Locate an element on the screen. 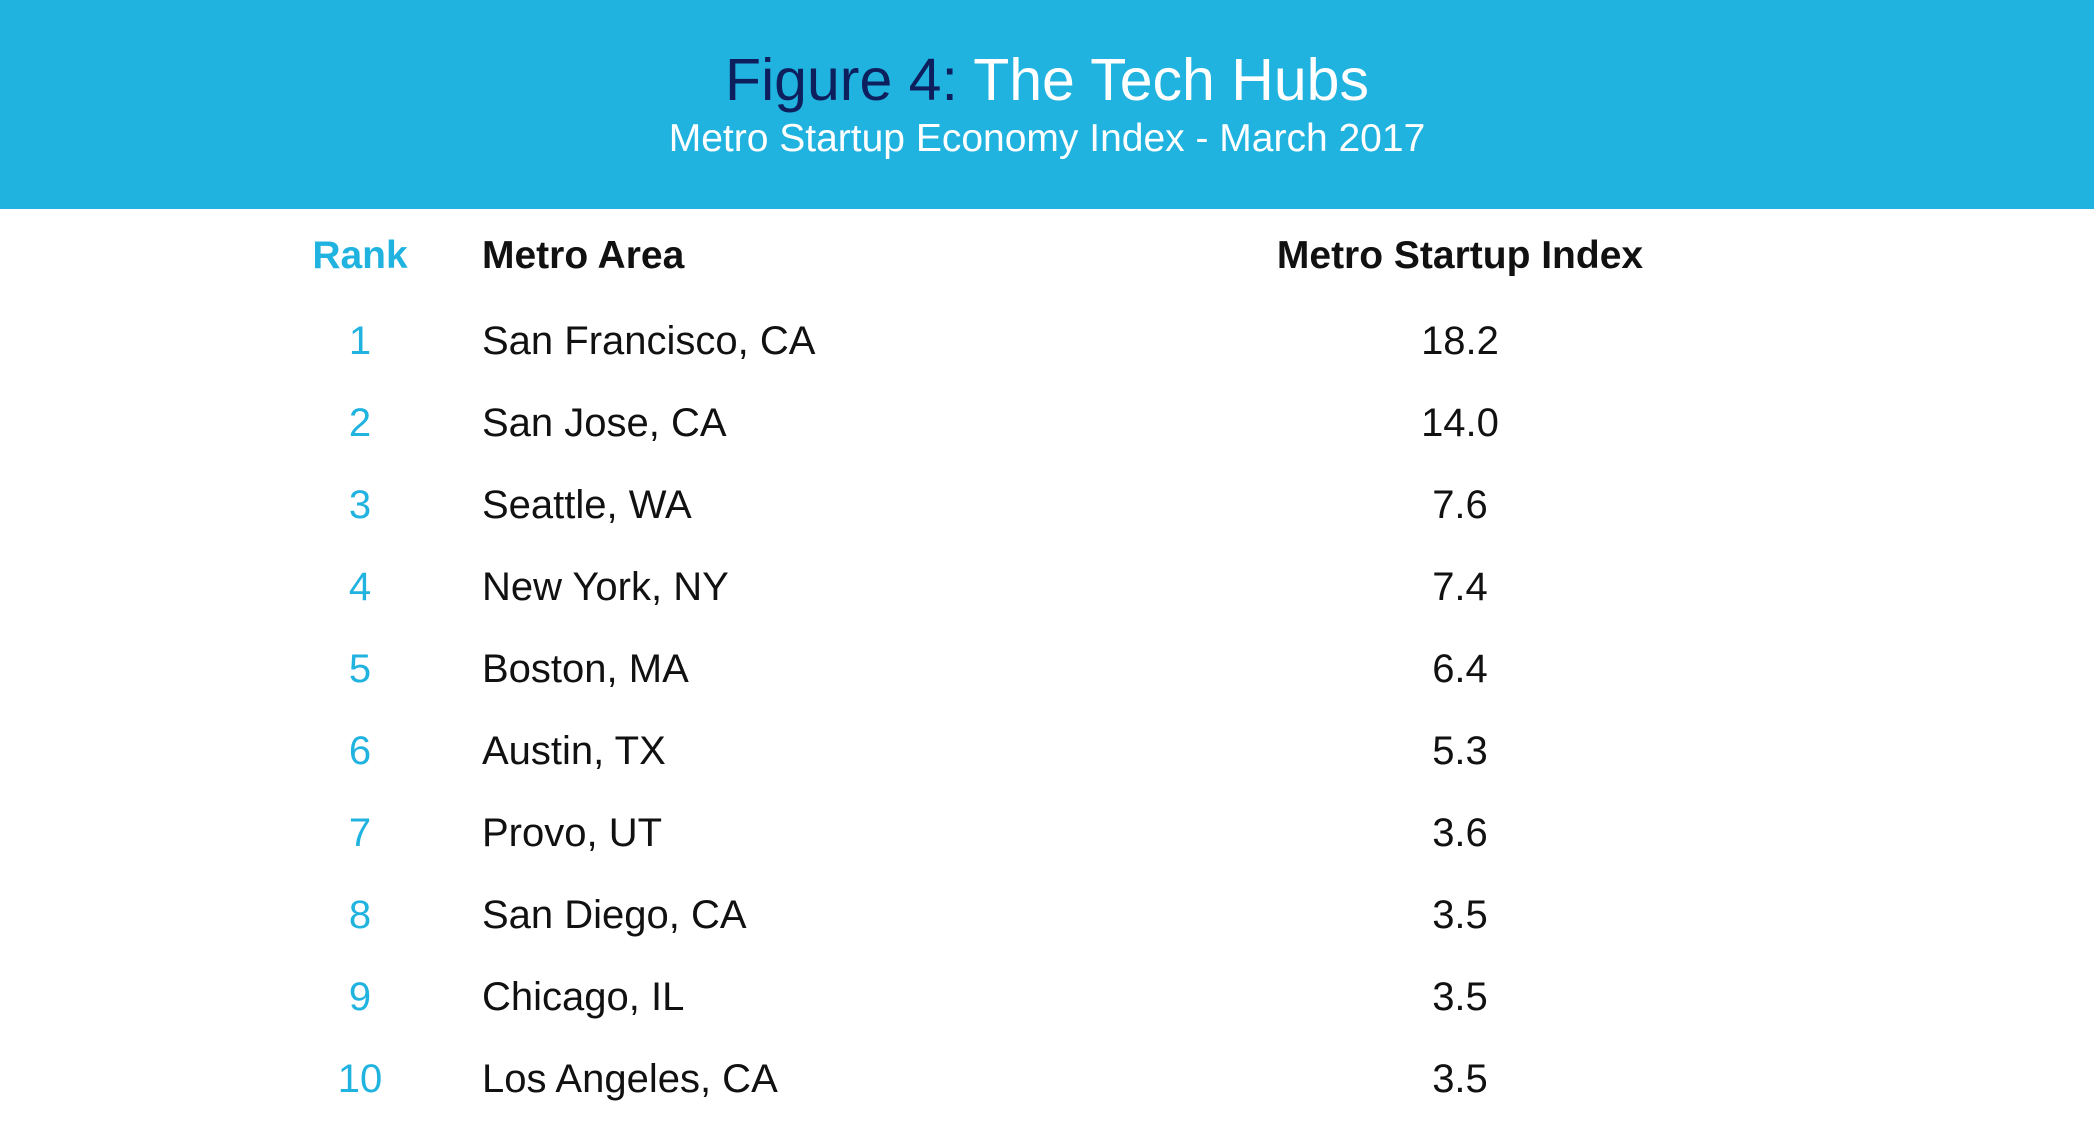 The height and width of the screenshot is (1142, 2094). table-row: 4 New York, NY 7.4 is located at coordinates (1047, 600).